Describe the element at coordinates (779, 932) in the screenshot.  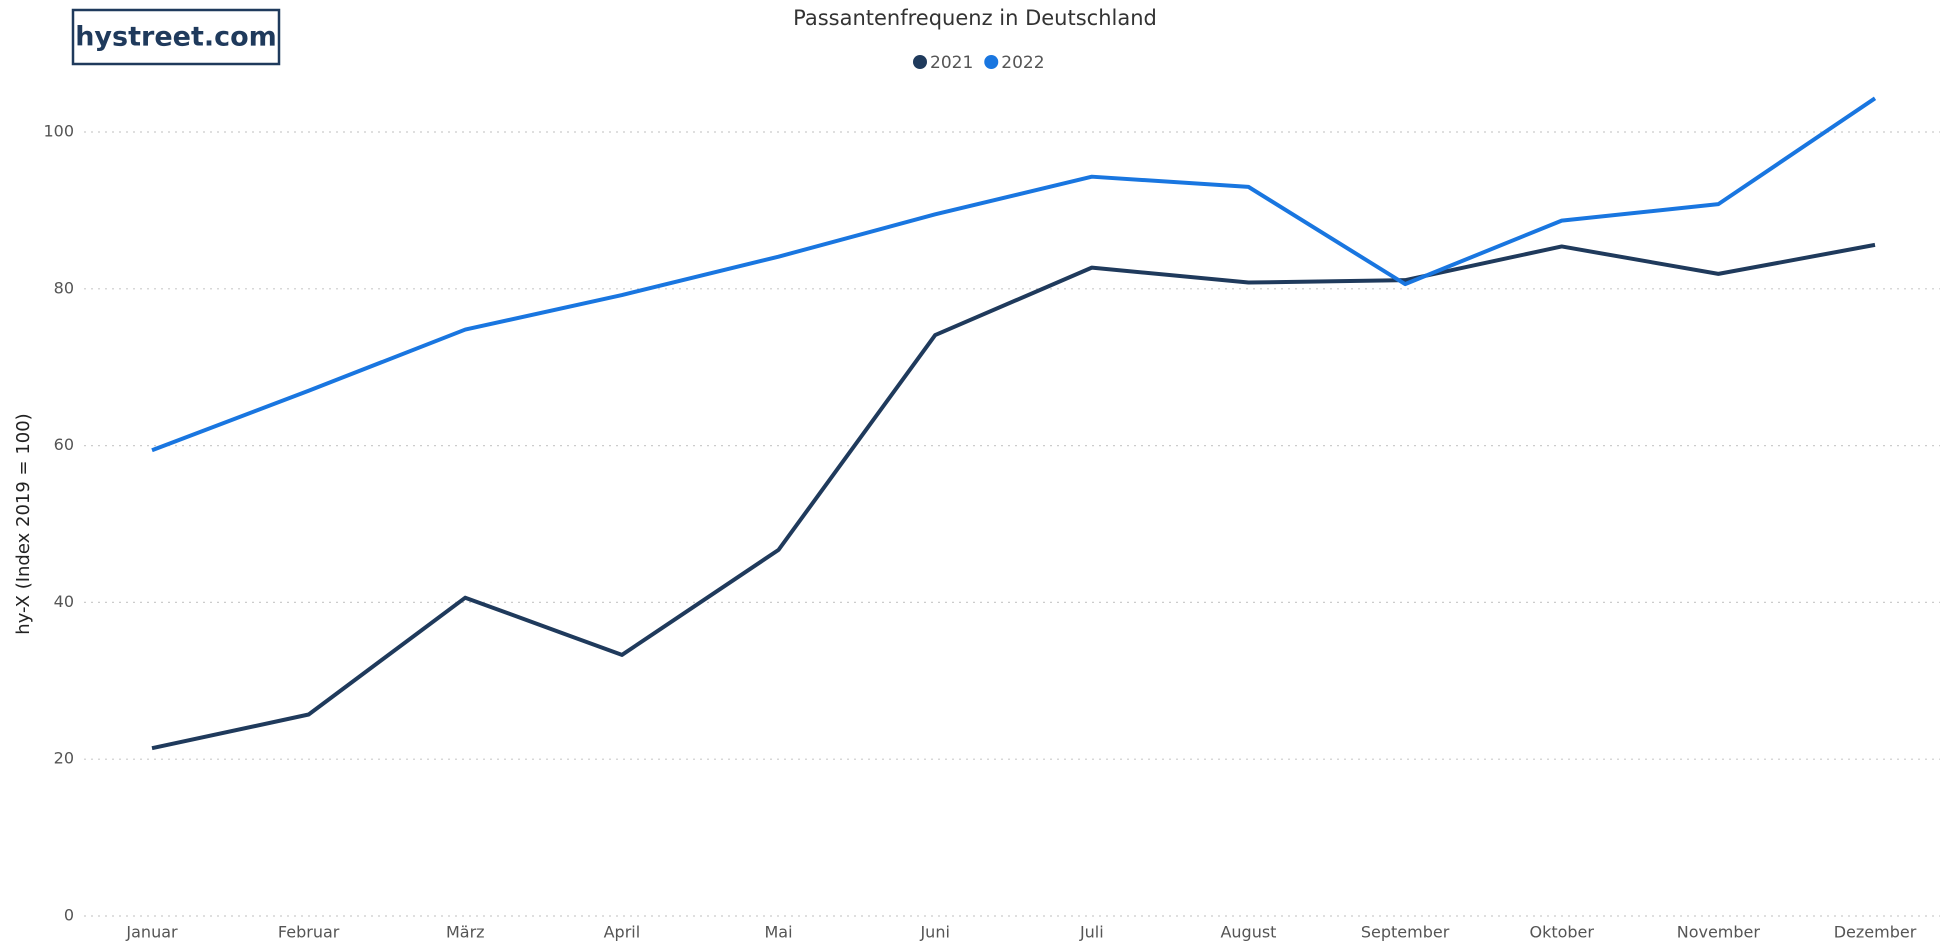
I see `x-tick-label: Mai` at that location.